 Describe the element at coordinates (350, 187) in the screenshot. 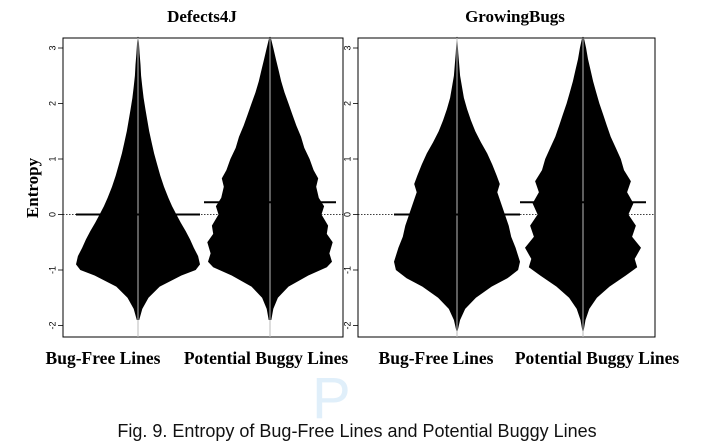

I see `y-ticks-growingbugs: -2 -1 0 1 2 3` at that location.